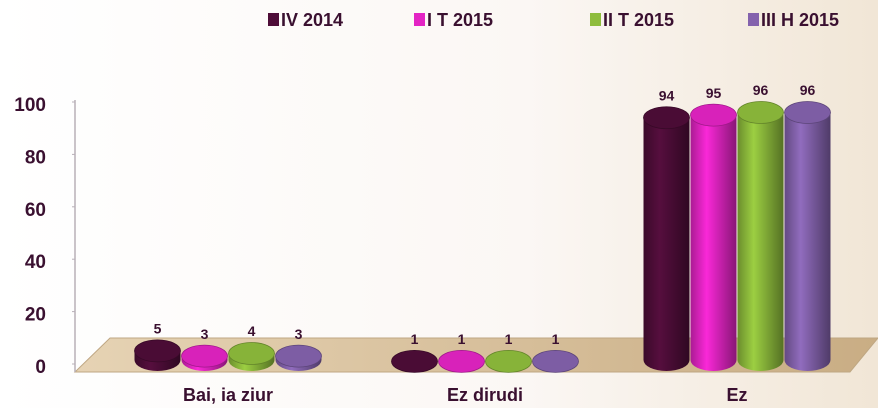  I want to click on x-tick-label: Ez dirudi, so click(485, 395).